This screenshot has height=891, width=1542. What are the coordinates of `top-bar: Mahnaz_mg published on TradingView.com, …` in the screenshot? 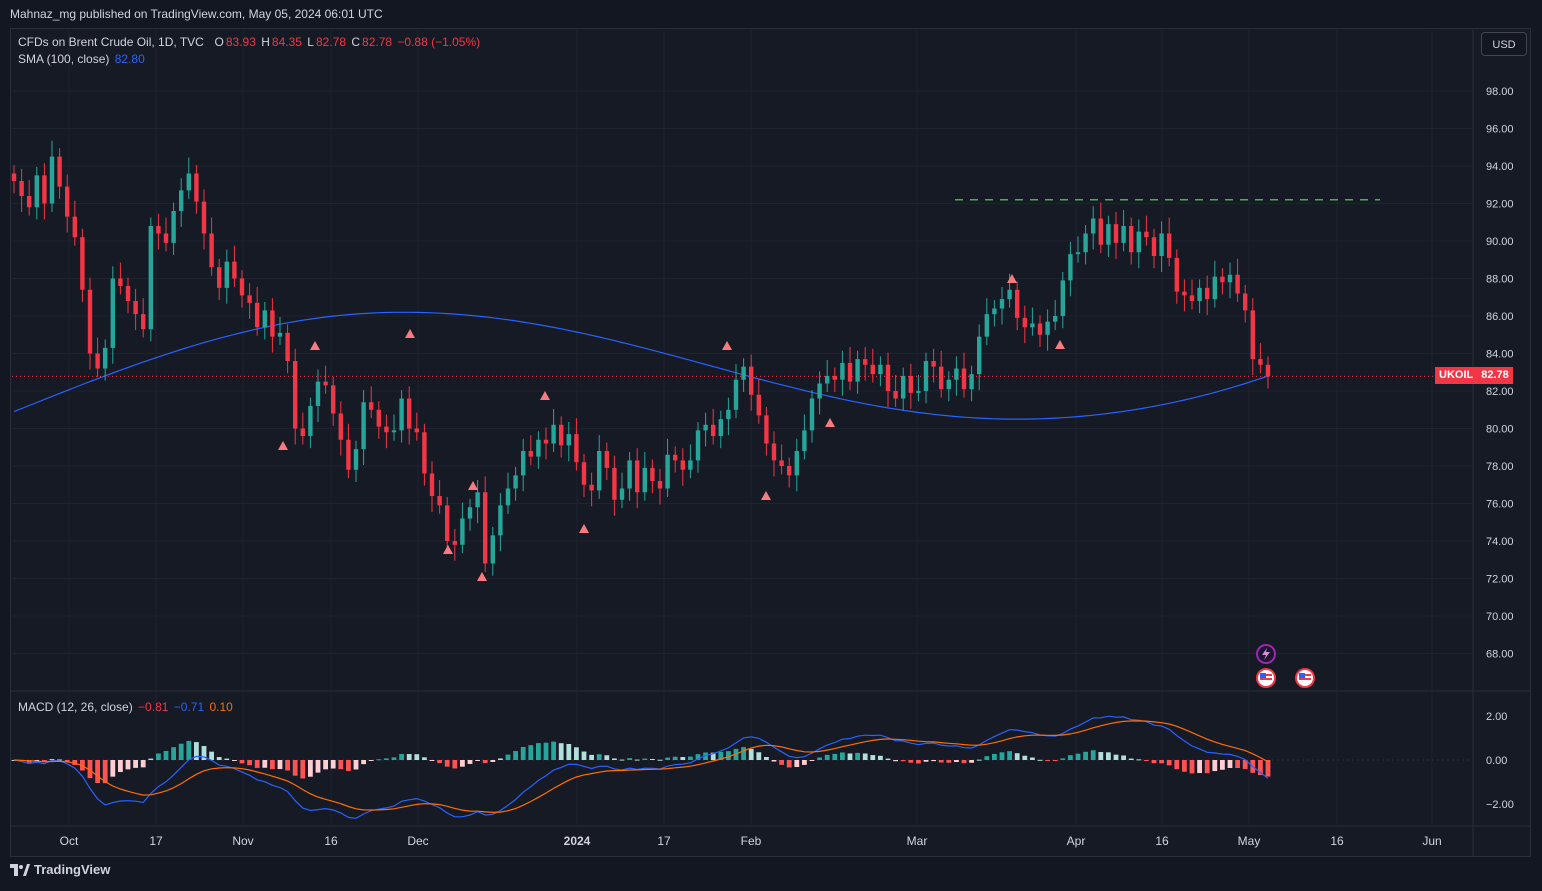 It's located at (771, 14).